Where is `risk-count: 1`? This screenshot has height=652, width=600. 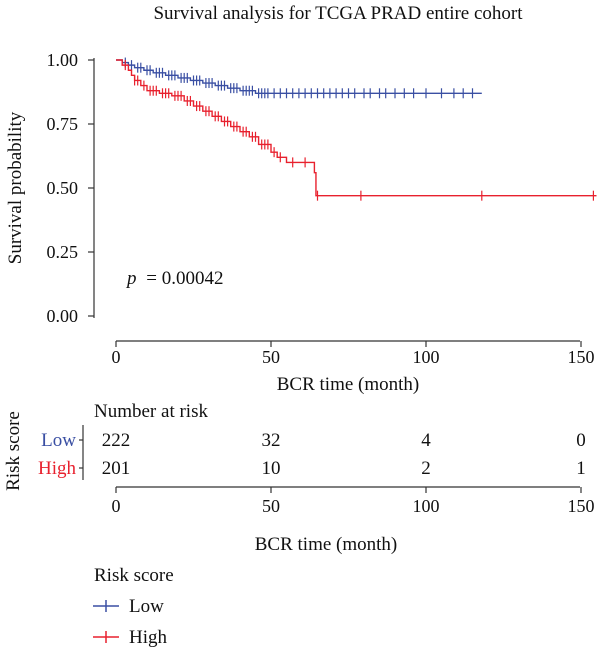
risk-count: 1 is located at coordinates (581, 468).